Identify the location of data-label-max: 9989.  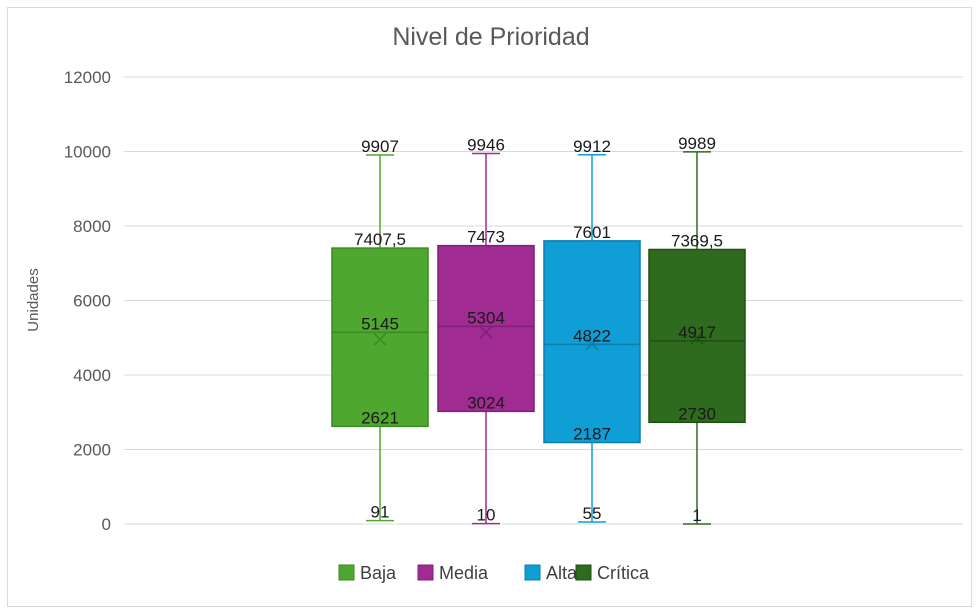
(697, 143).